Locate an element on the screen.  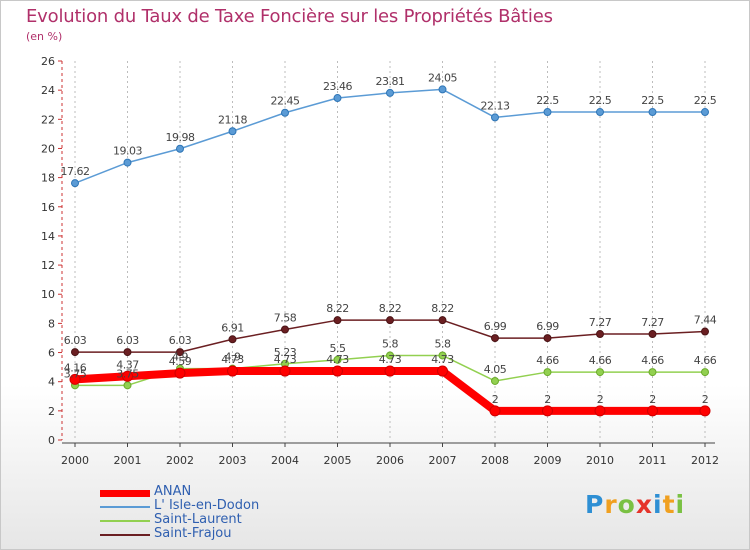
y-tick-label: 0 is located at coordinates (51, 440).